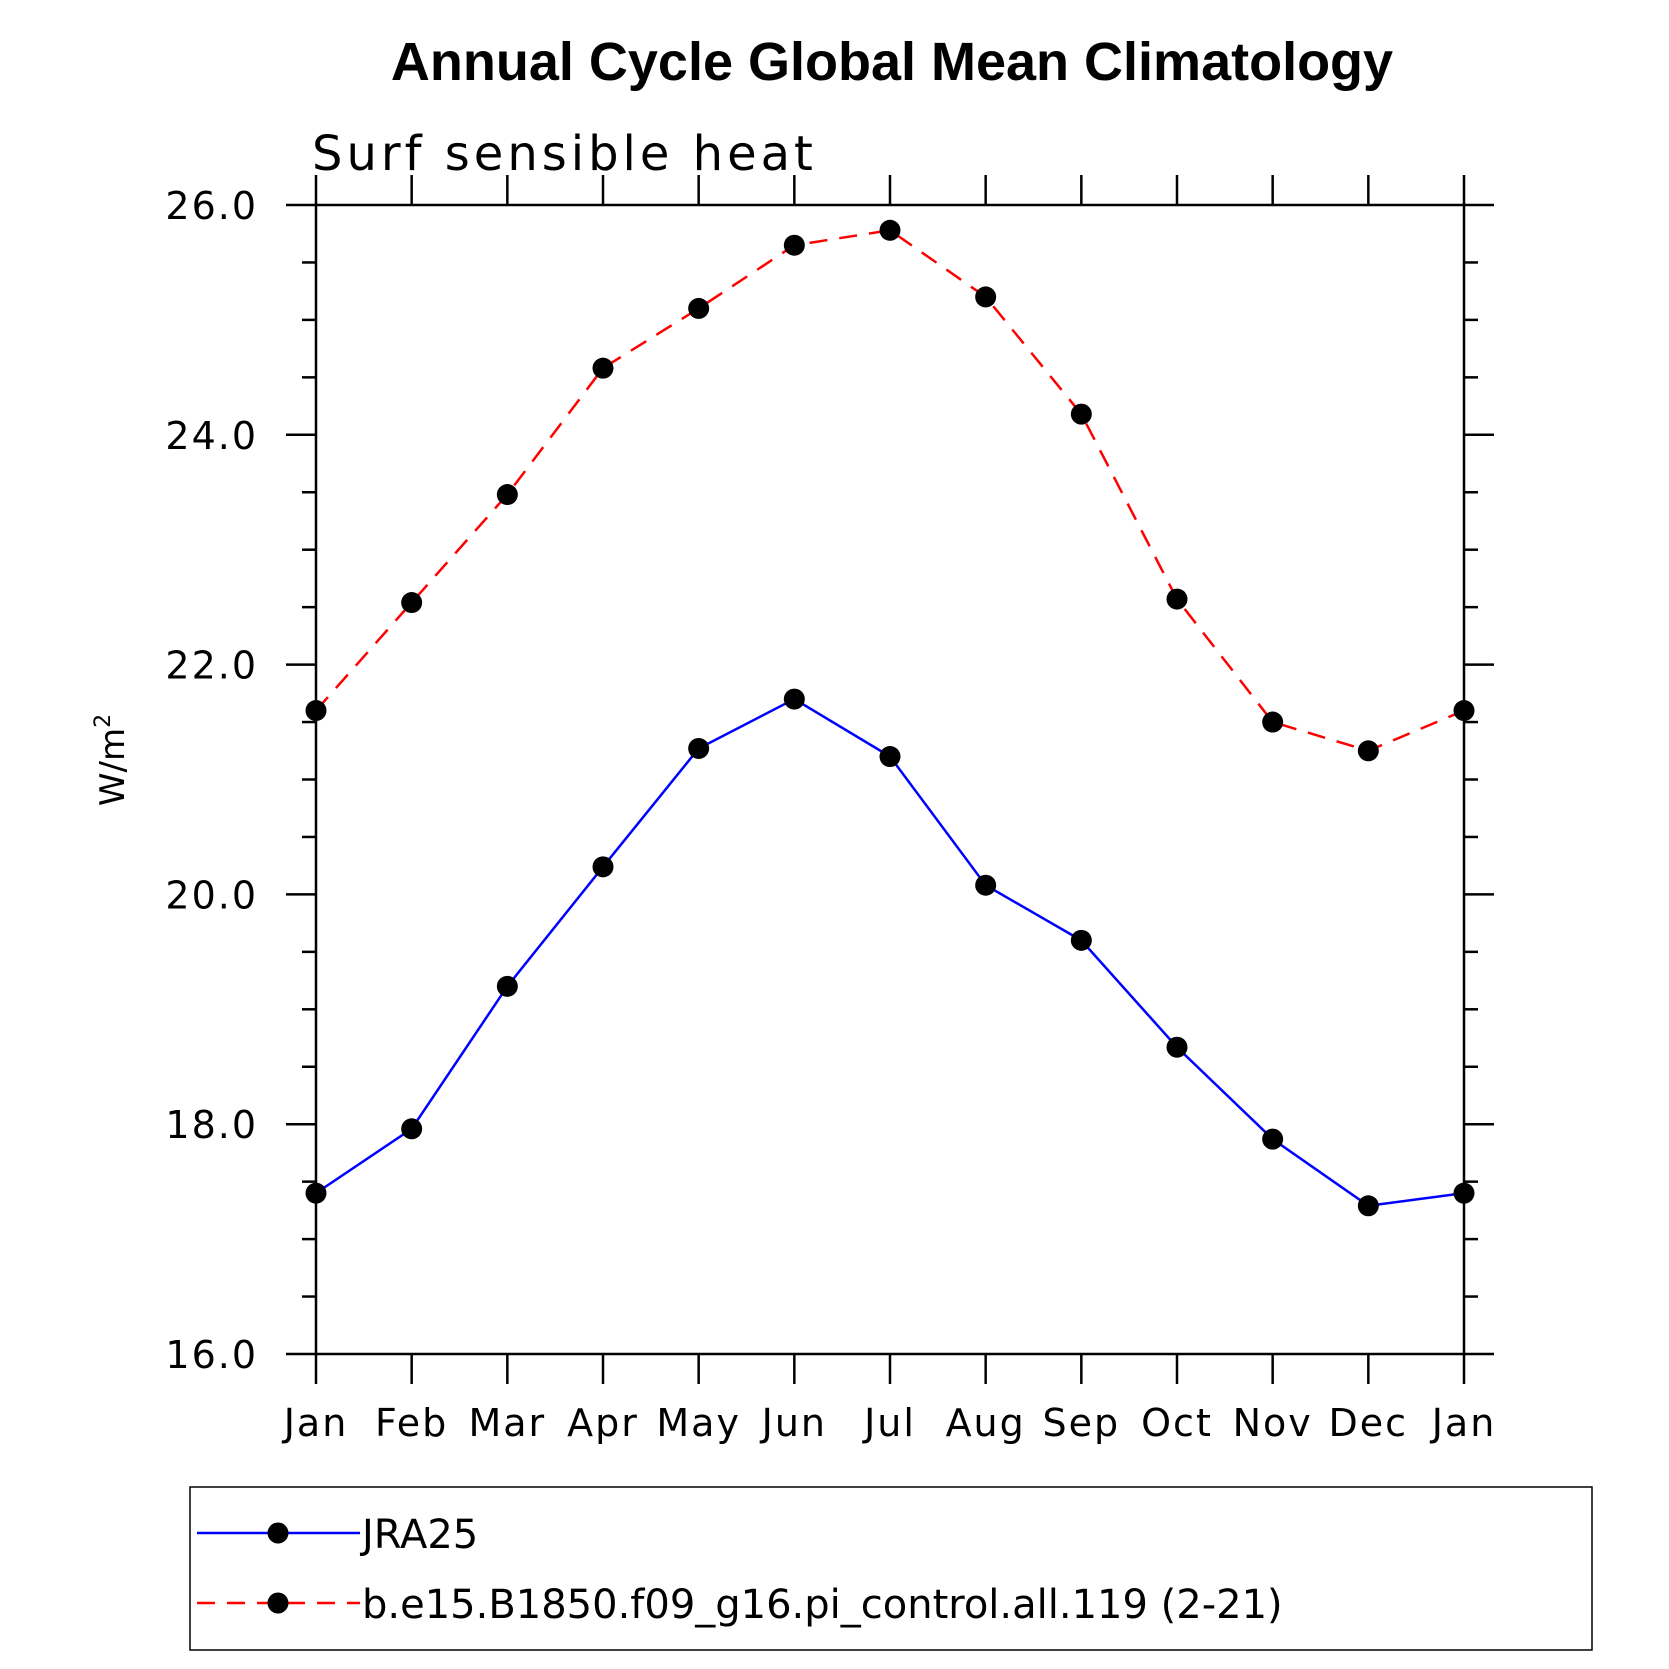 This screenshot has height=1669, width=1669. I want to click on svg-text: W/m2, so click(112, 760).